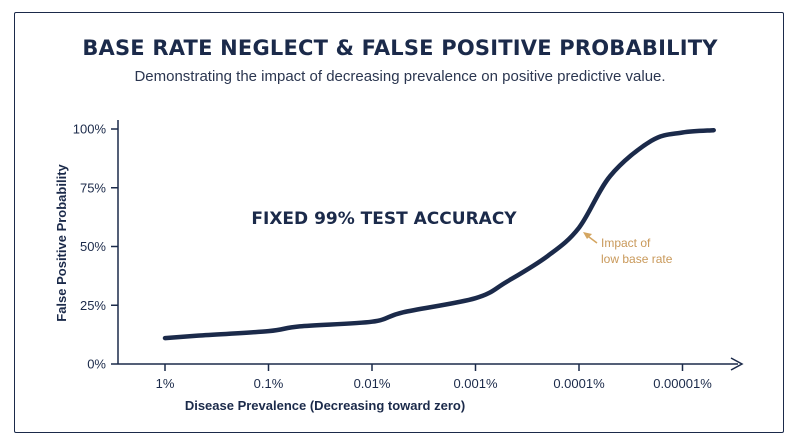 The height and width of the screenshot is (447, 800). What do you see at coordinates (90, 129) in the screenshot?
I see `y-tick-label: 100%` at bounding box center [90, 129].